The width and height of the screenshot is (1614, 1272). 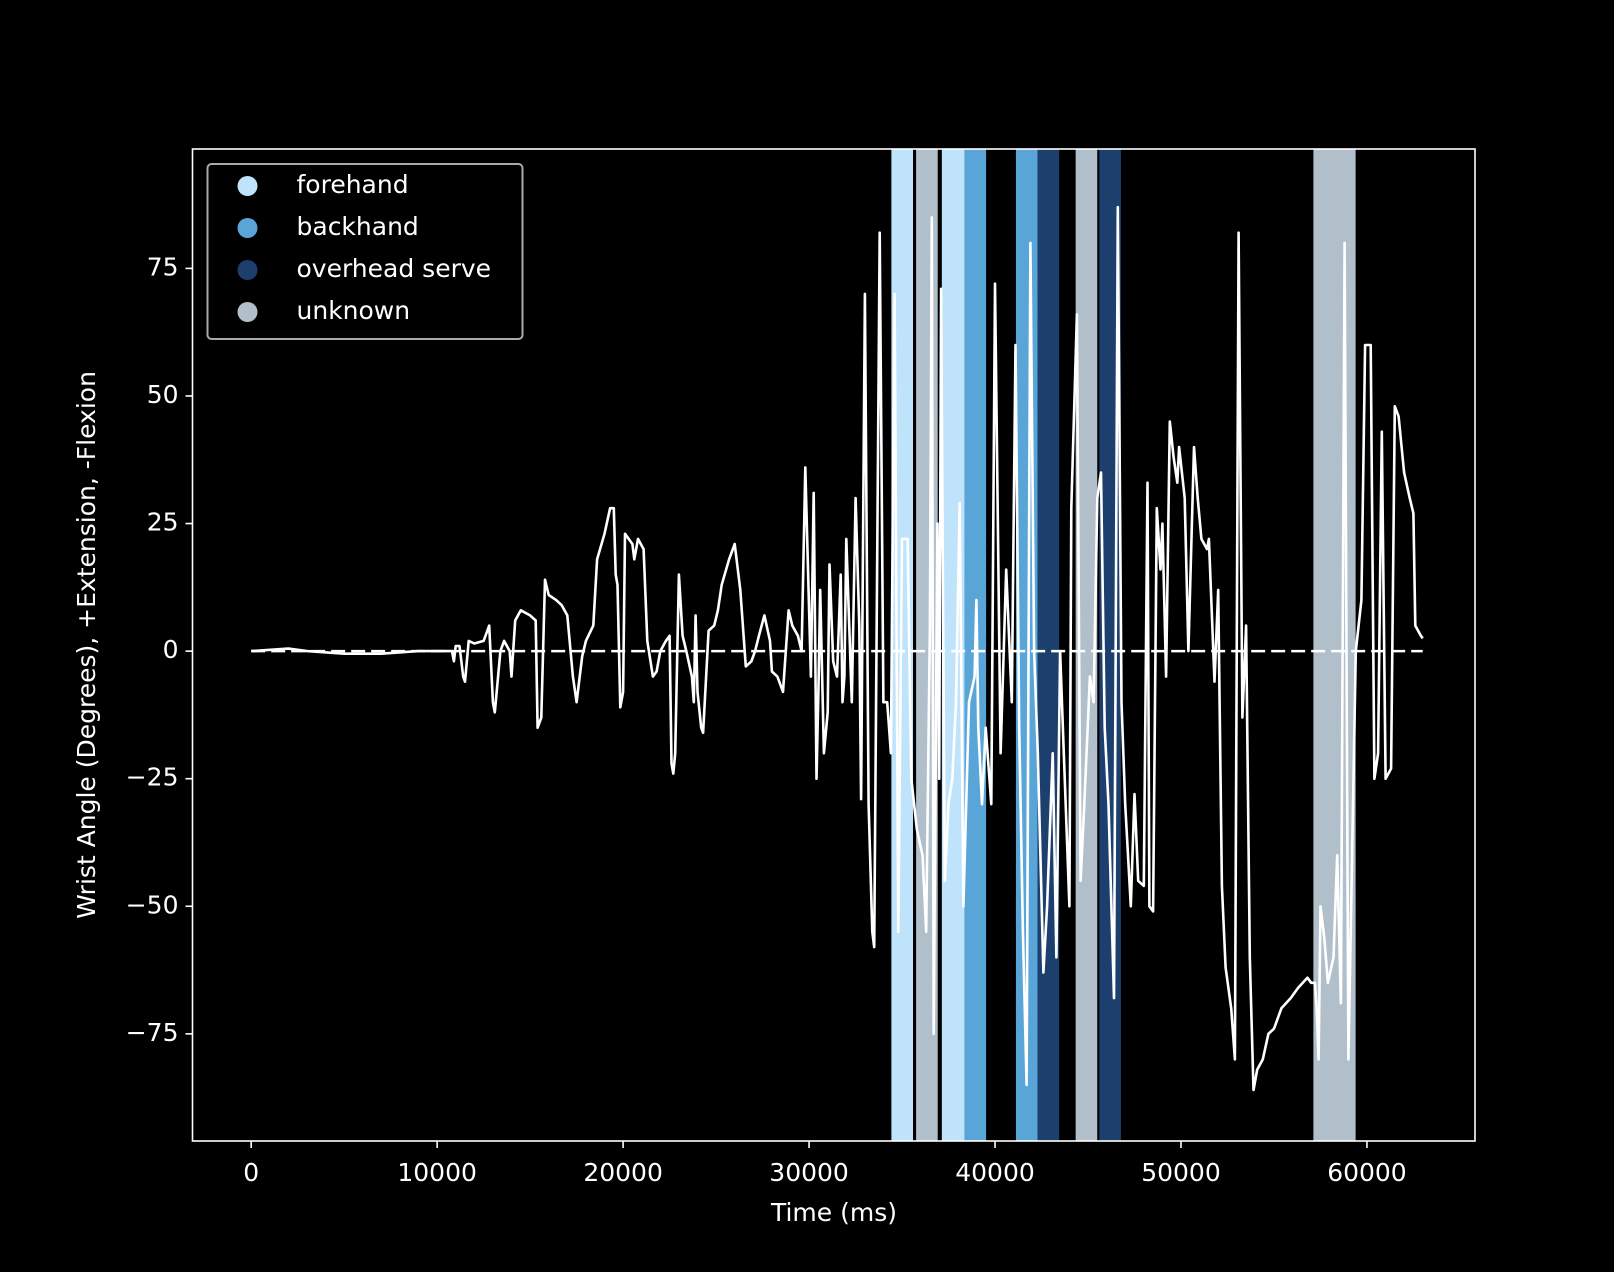 I want to click on x-tick-label: 50000, so click(x=1181, y=1172).